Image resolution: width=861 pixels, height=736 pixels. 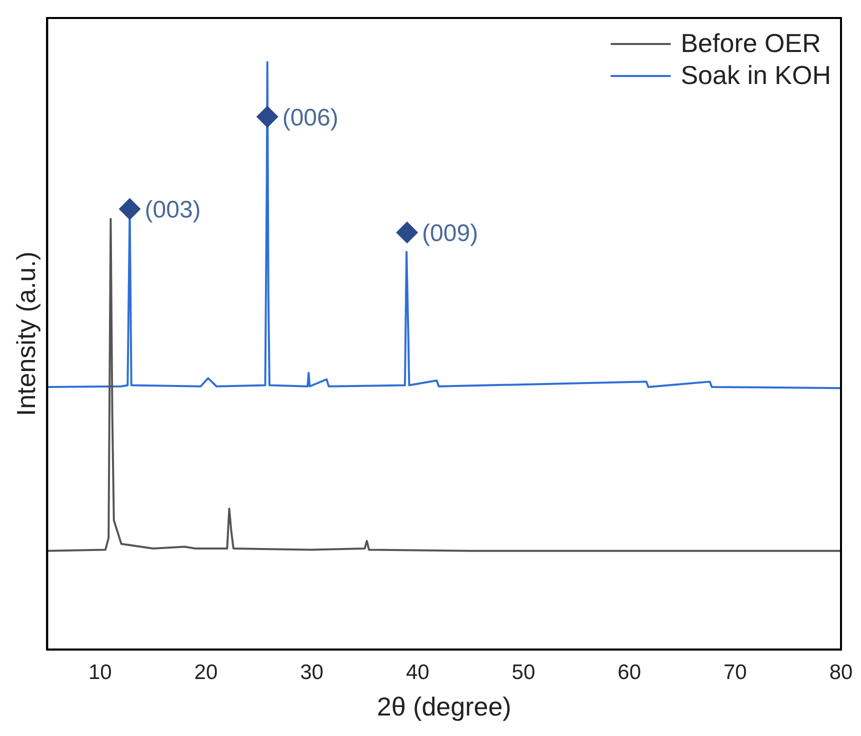 What do you see at coordinates (444, 707) in the screenshot?
I see `x-axis-title: 2θ (degree)` at bounding box center [444, 707].